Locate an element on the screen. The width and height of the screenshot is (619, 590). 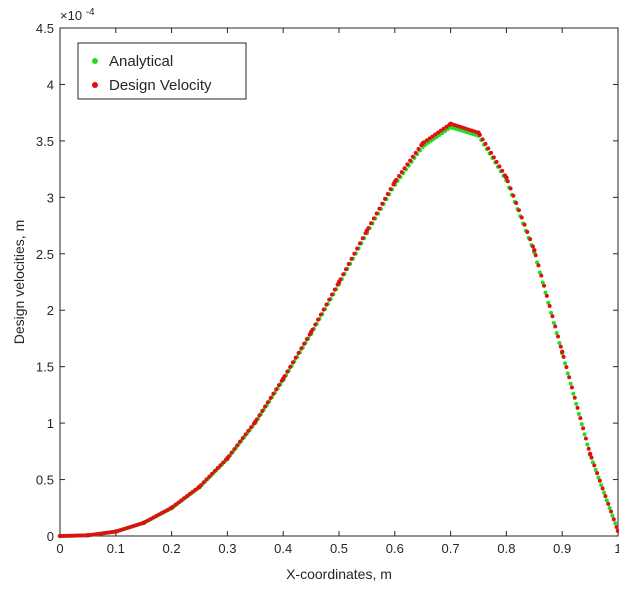
y-tick-label: 0.5 is located at coordinates (45, 480).